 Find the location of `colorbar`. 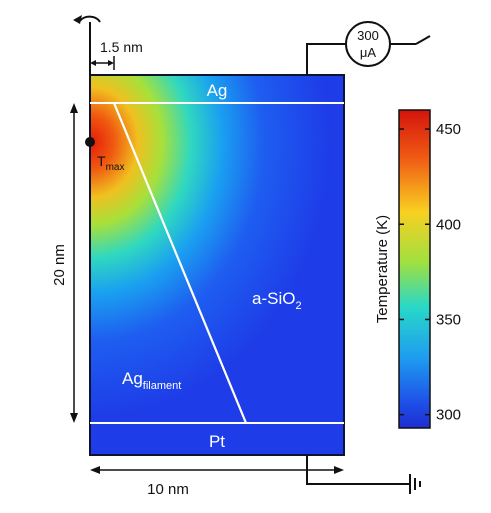

colorbar is located at coordinates (414, 269).